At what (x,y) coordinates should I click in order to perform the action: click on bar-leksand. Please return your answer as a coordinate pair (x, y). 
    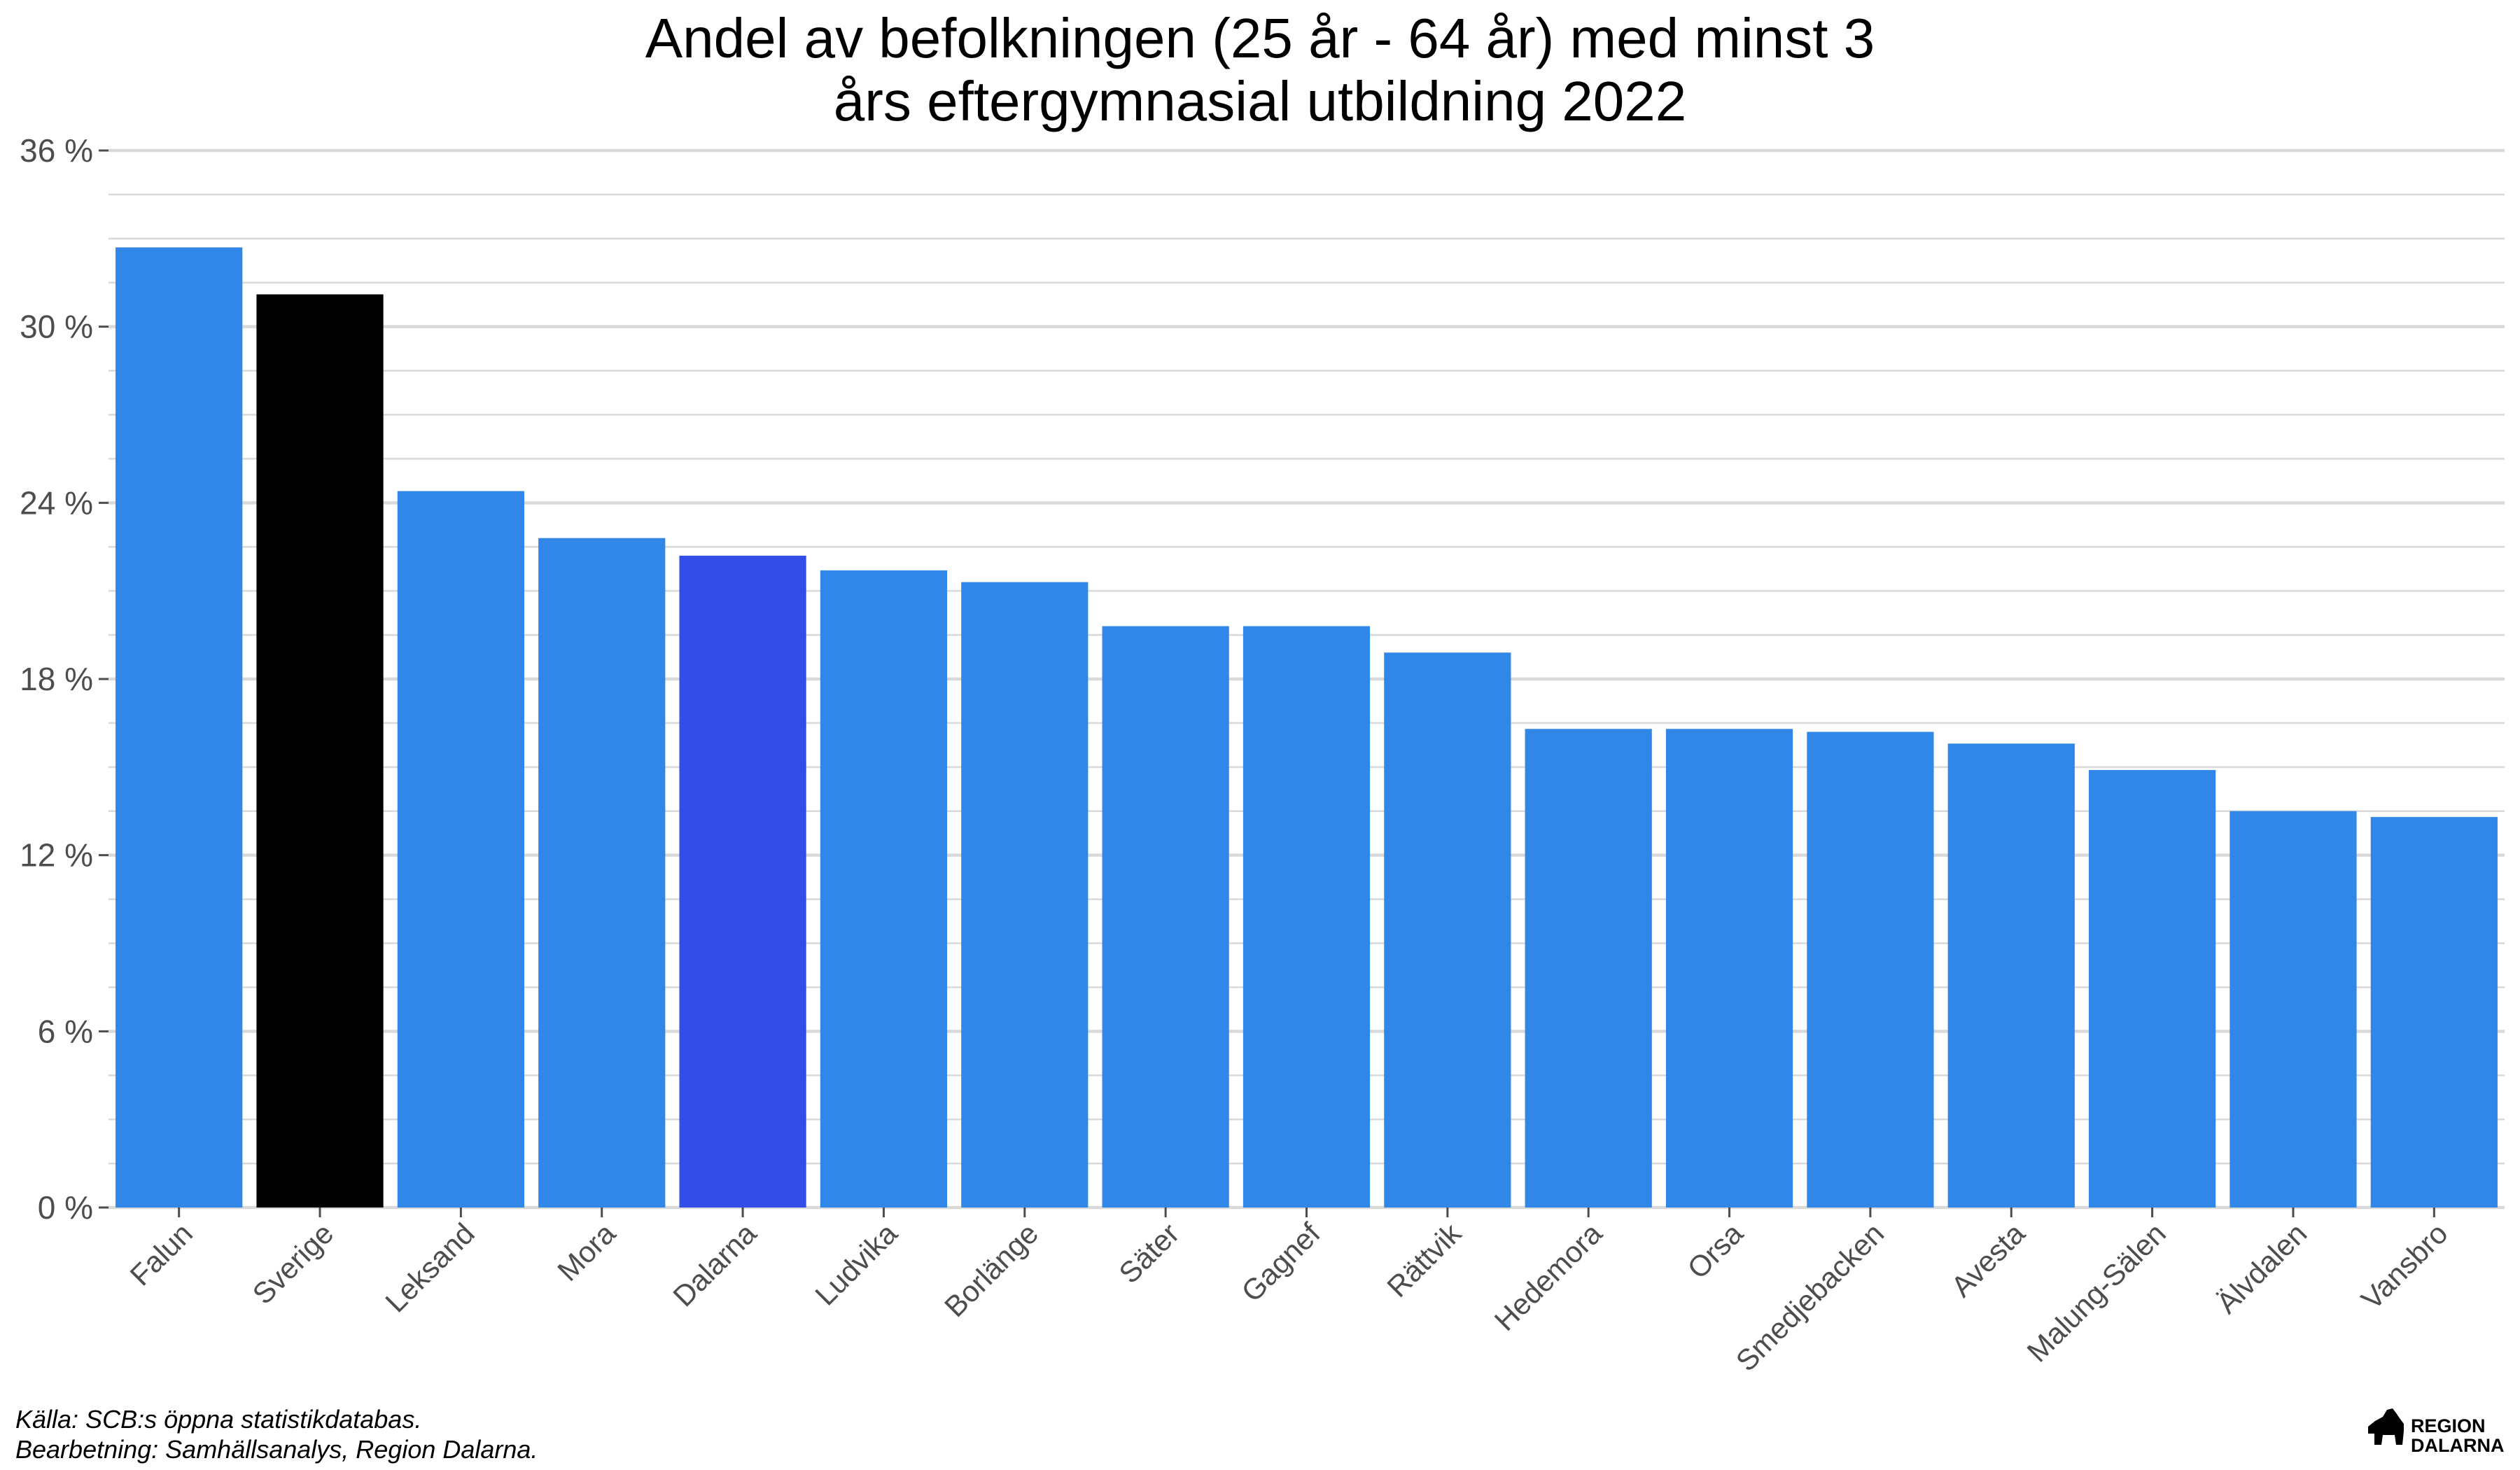
    Looking at the image, I should click on (460, 849).